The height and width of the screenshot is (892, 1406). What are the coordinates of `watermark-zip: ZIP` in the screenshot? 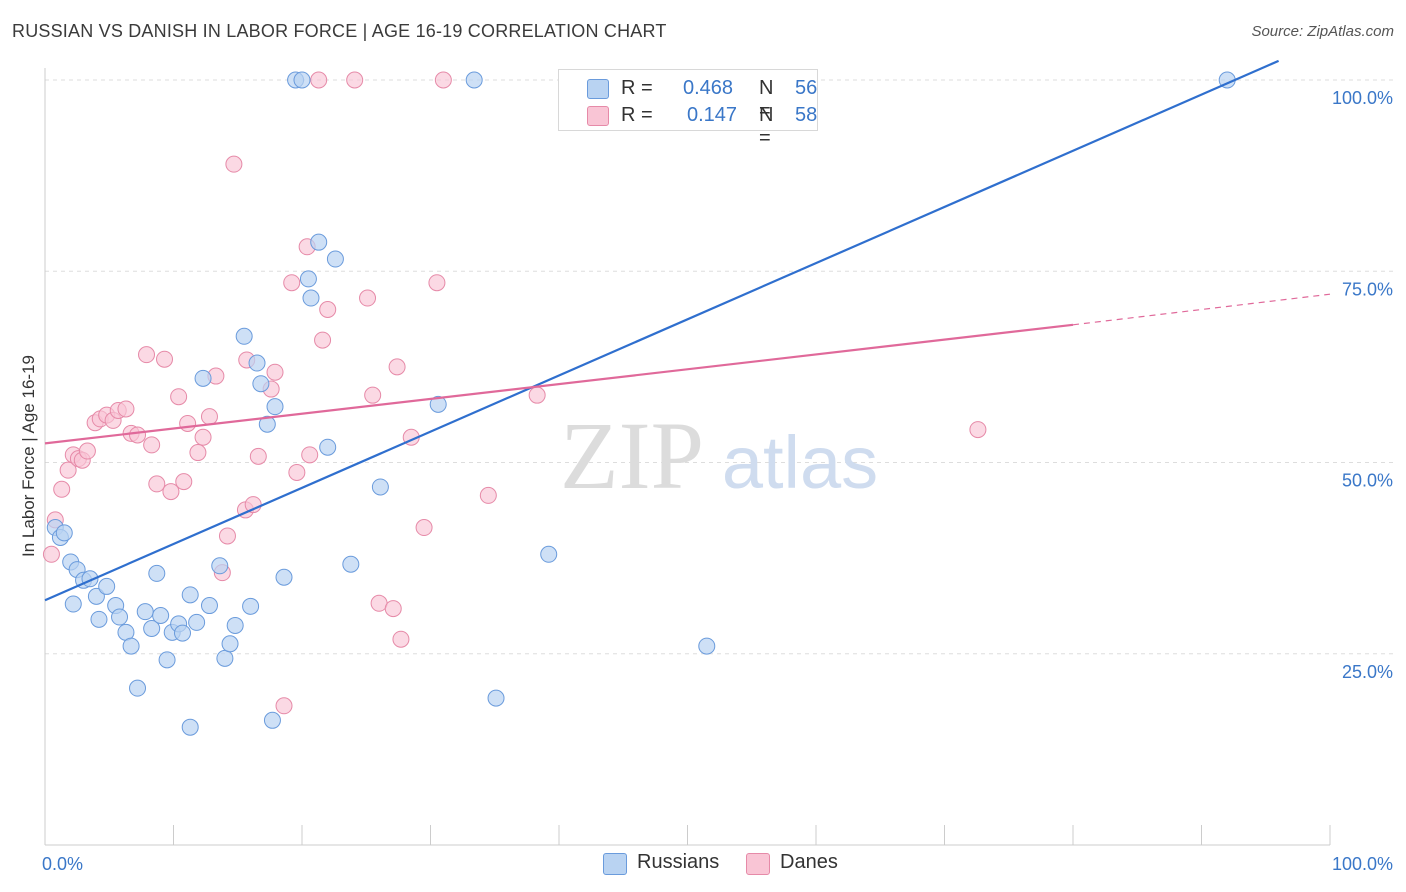 It's located at (632, 455).